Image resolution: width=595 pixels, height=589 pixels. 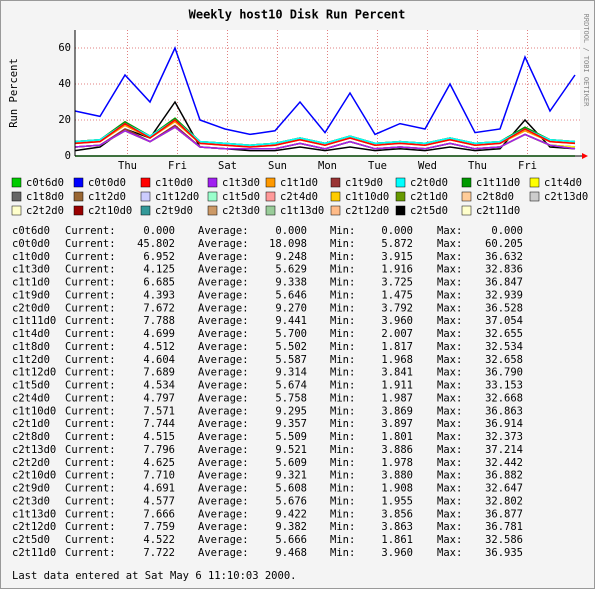 I want to click on stat-value: 32.655, so click(x=504, y=334).